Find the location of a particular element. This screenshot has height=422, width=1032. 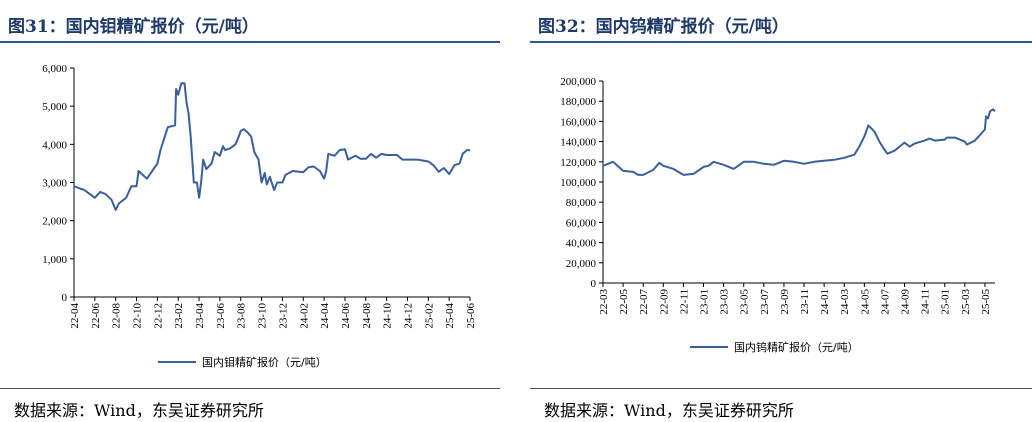

x-tick-label: 22-04 is located at coordinates (75, 316).